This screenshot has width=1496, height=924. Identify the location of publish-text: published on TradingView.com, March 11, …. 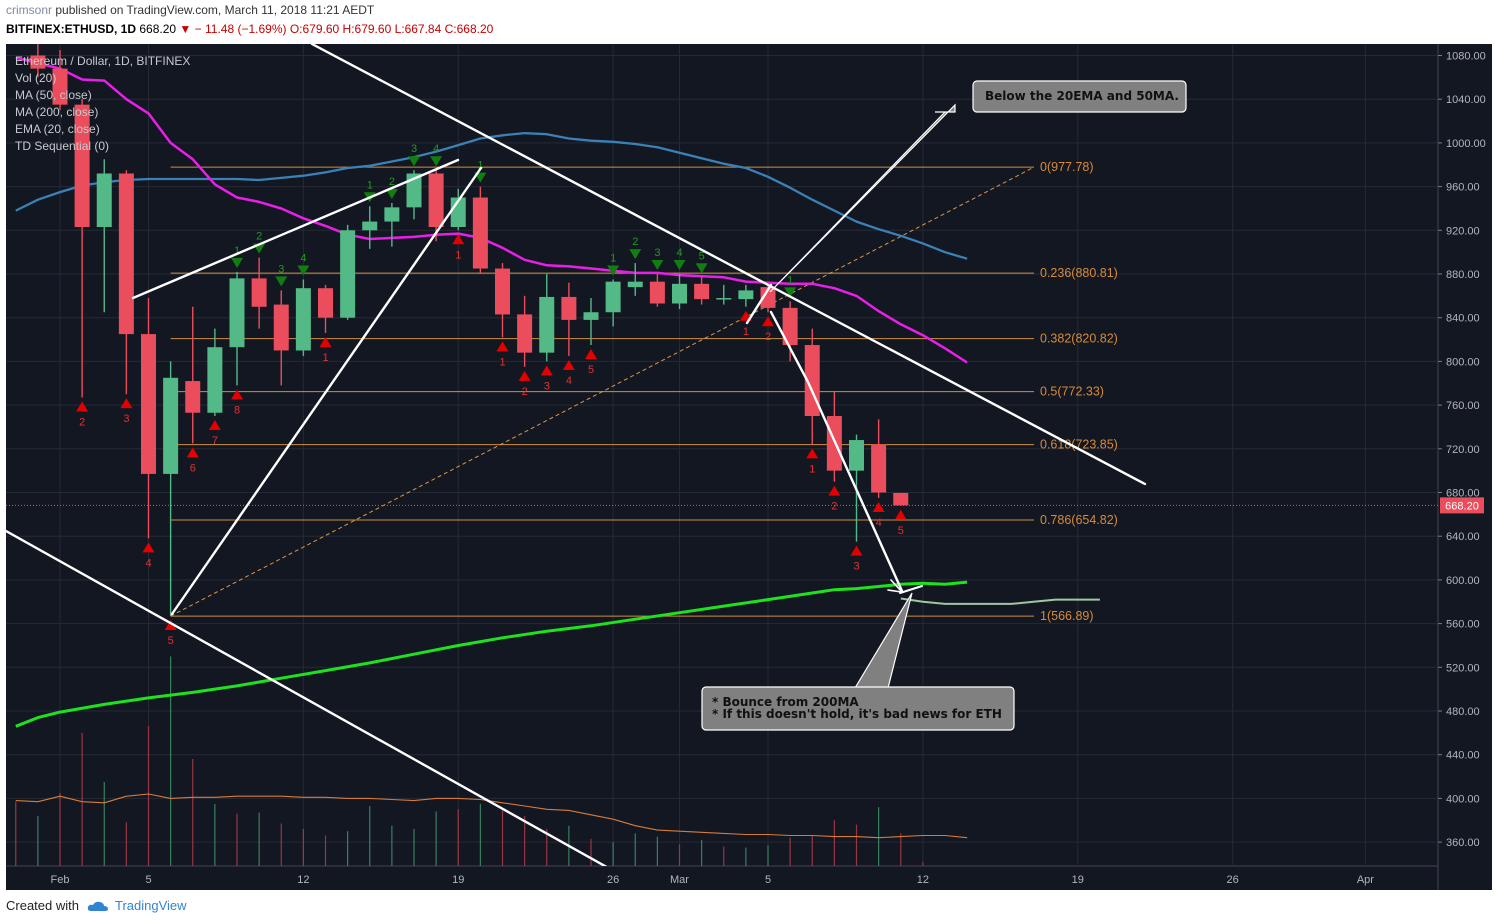
(215, 10).